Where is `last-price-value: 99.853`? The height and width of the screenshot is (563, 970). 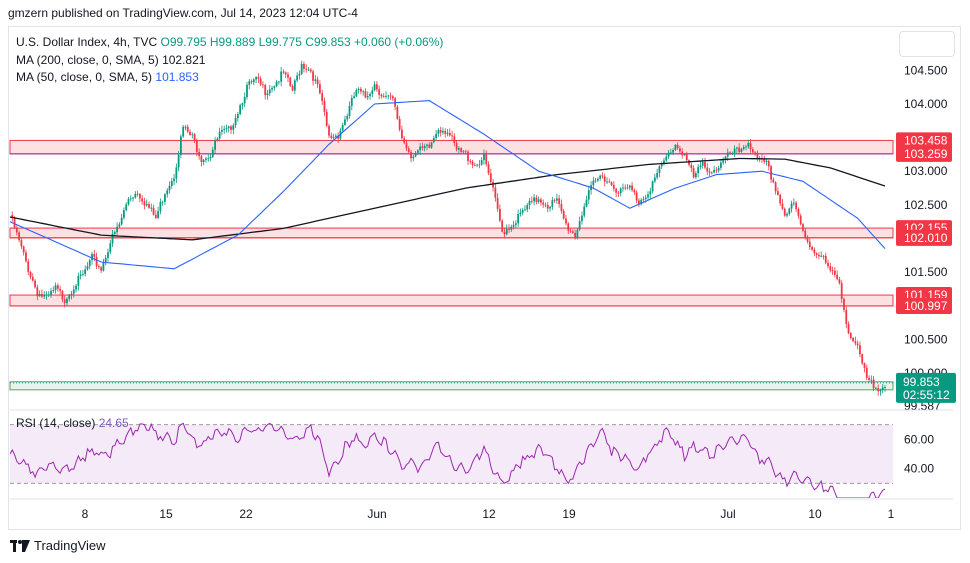 last-price-value: 99.853 is located at coordinates (921, 382).